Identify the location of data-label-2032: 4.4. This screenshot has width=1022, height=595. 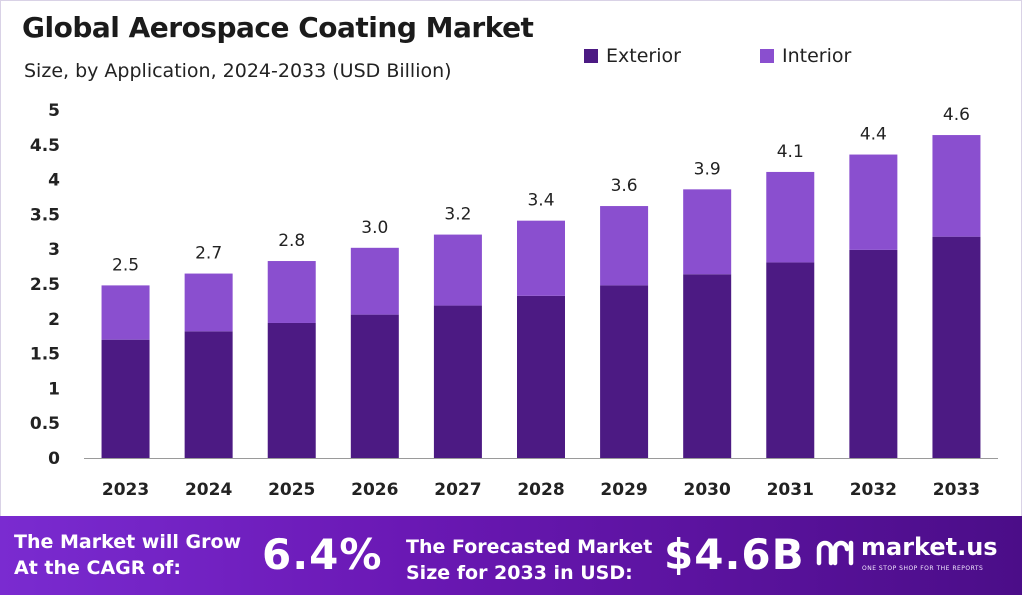
(873, 135).